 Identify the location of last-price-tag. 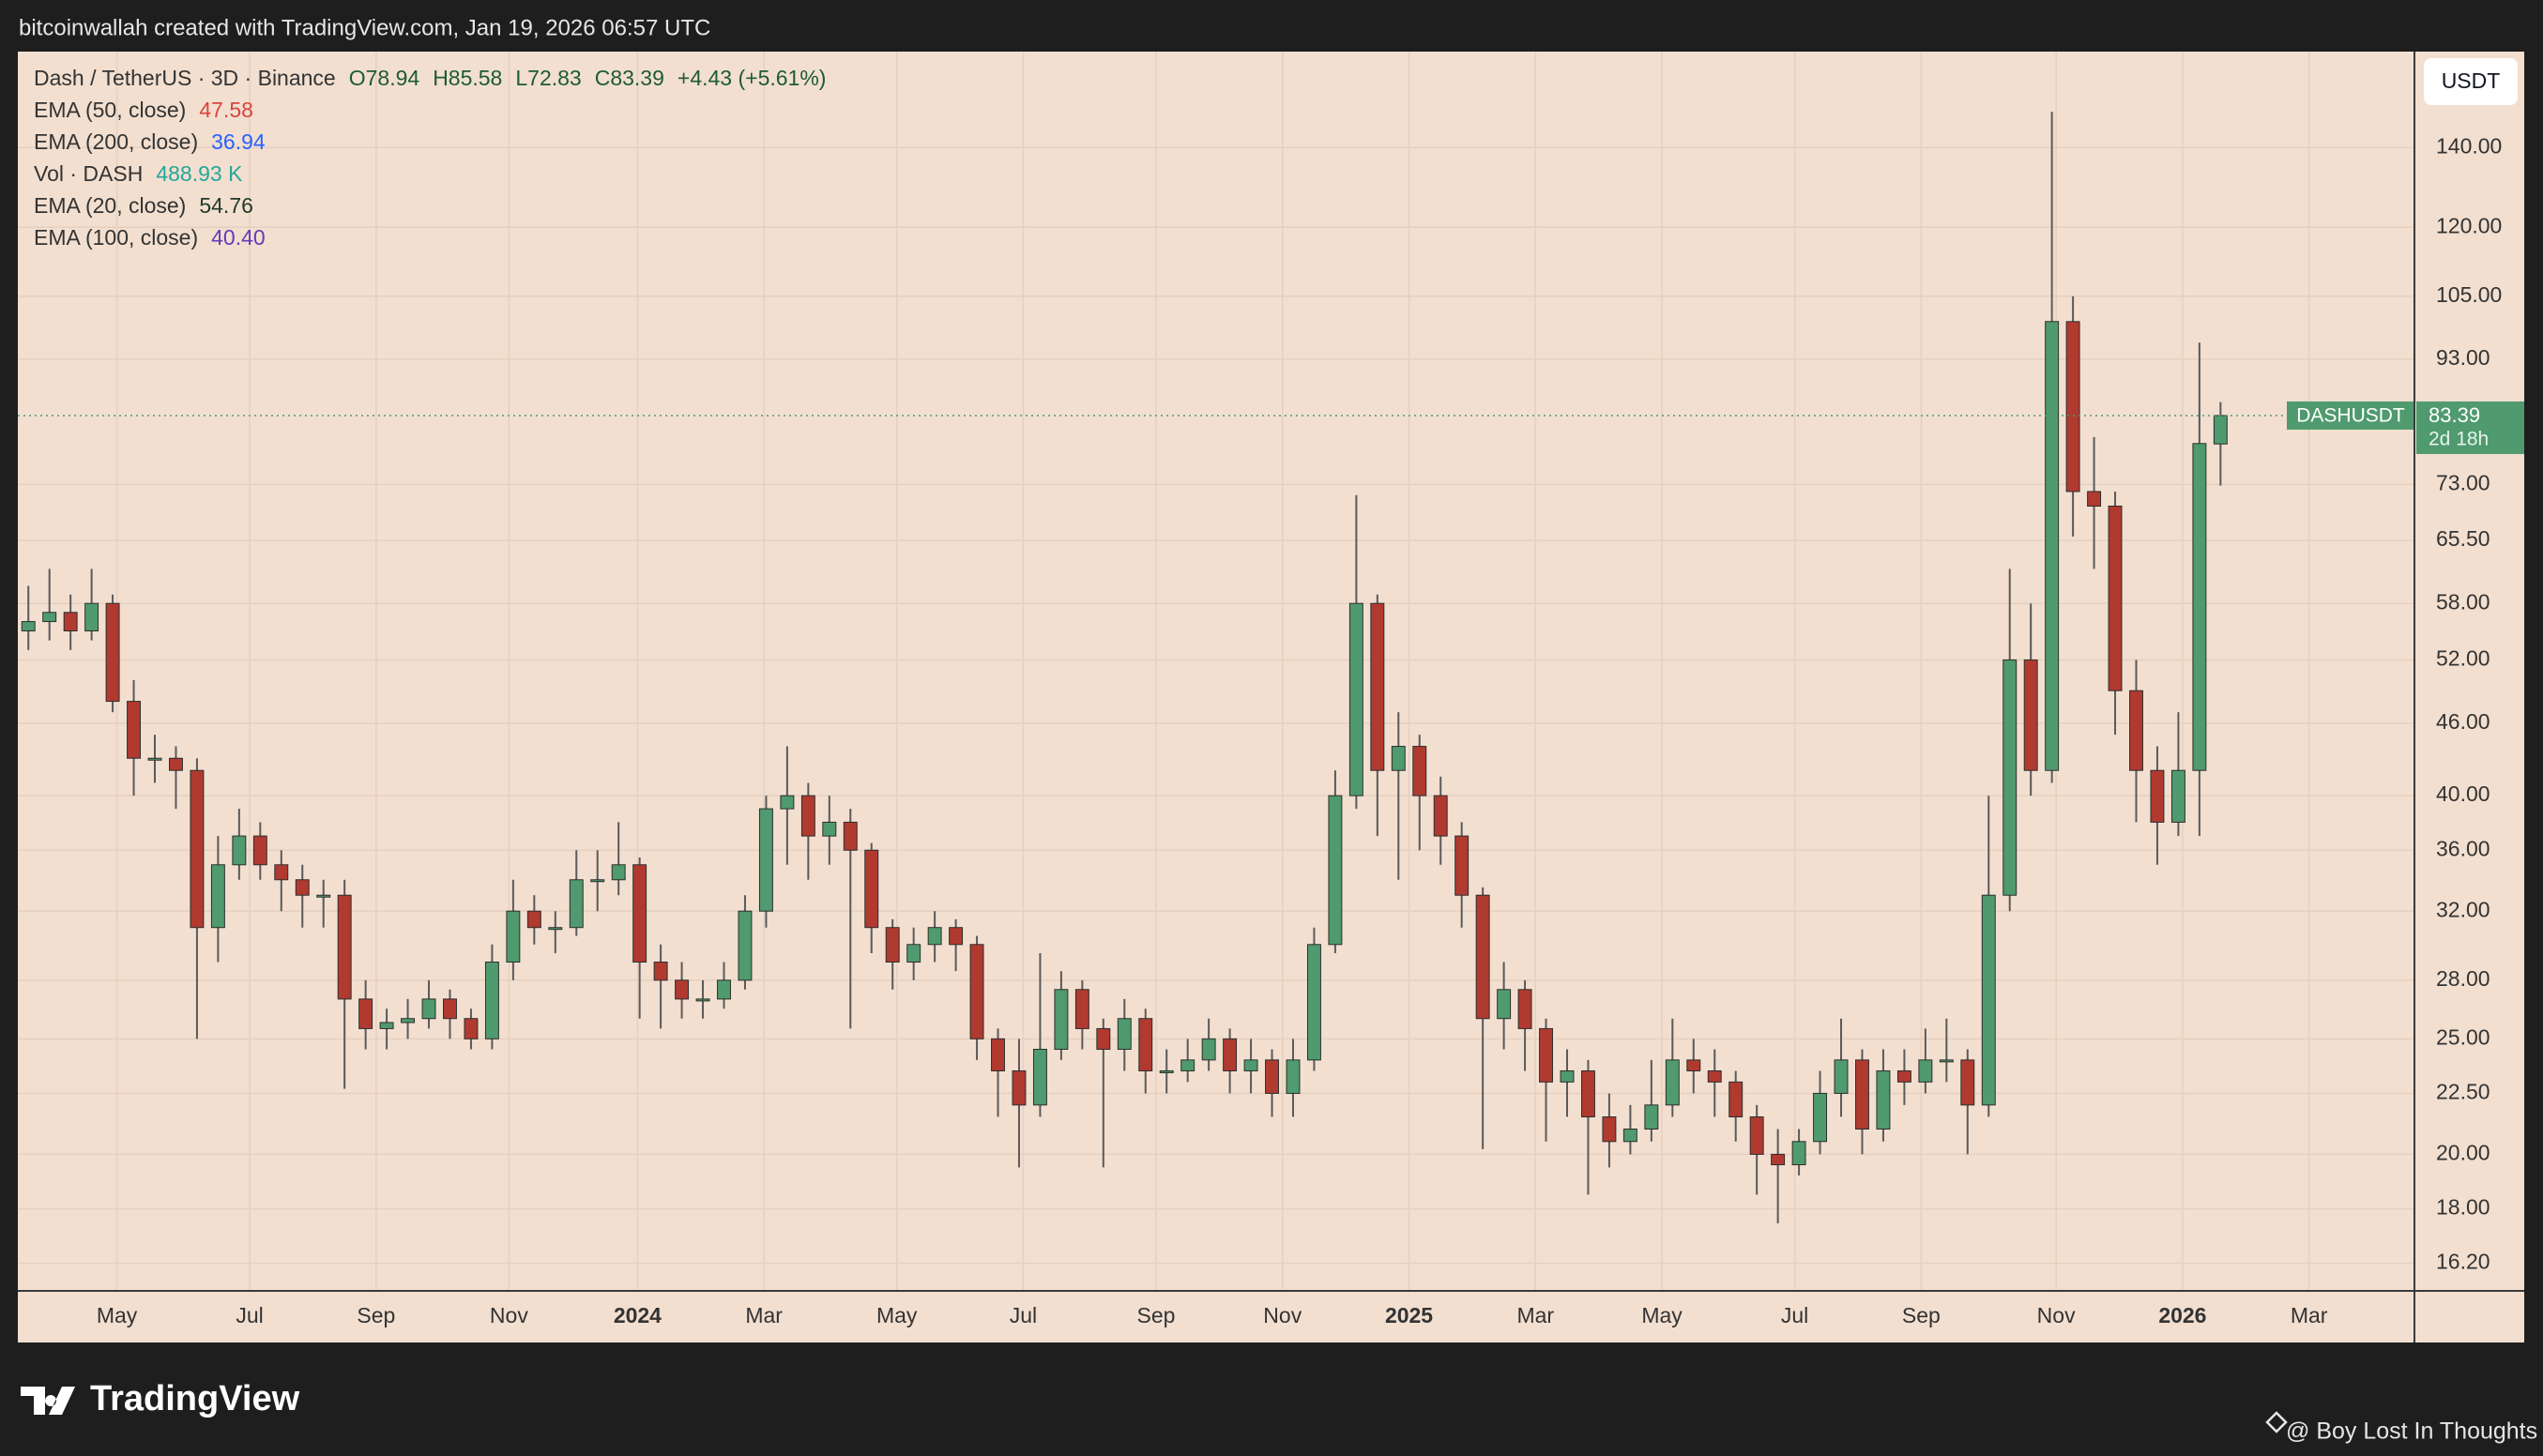
(2470, 427).